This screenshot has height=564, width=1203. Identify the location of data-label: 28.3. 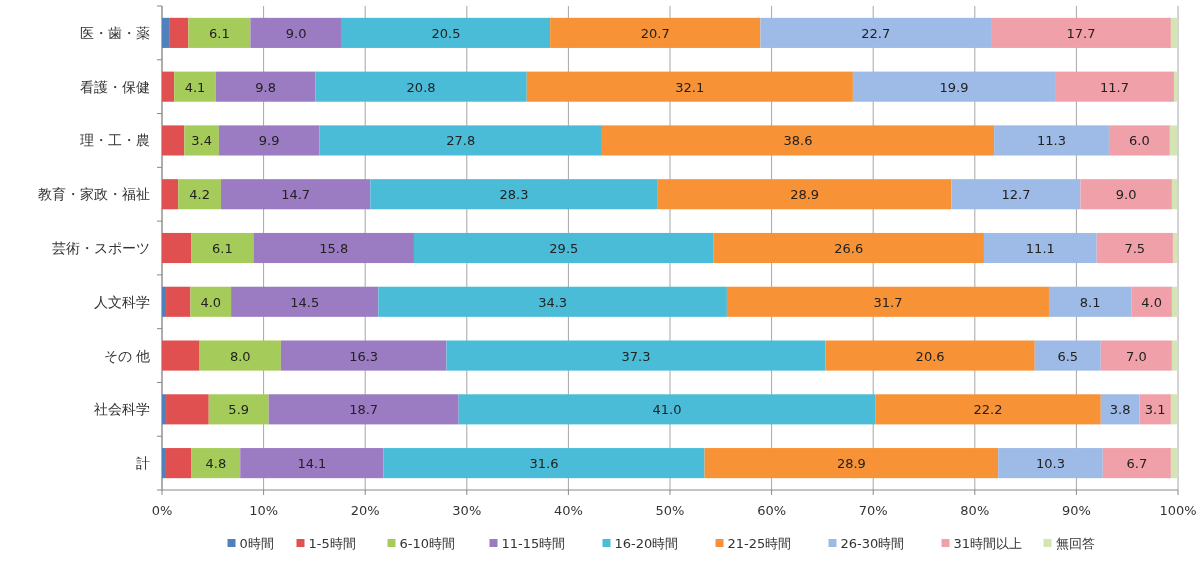
(514, 195).